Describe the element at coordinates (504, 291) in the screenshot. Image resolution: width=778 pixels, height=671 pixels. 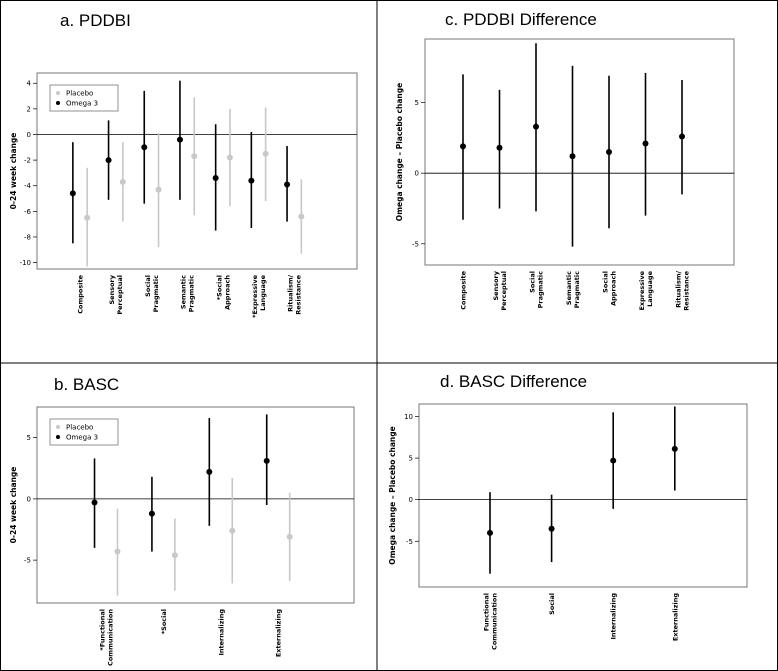
I see `category-label: Perceptual` at that location.